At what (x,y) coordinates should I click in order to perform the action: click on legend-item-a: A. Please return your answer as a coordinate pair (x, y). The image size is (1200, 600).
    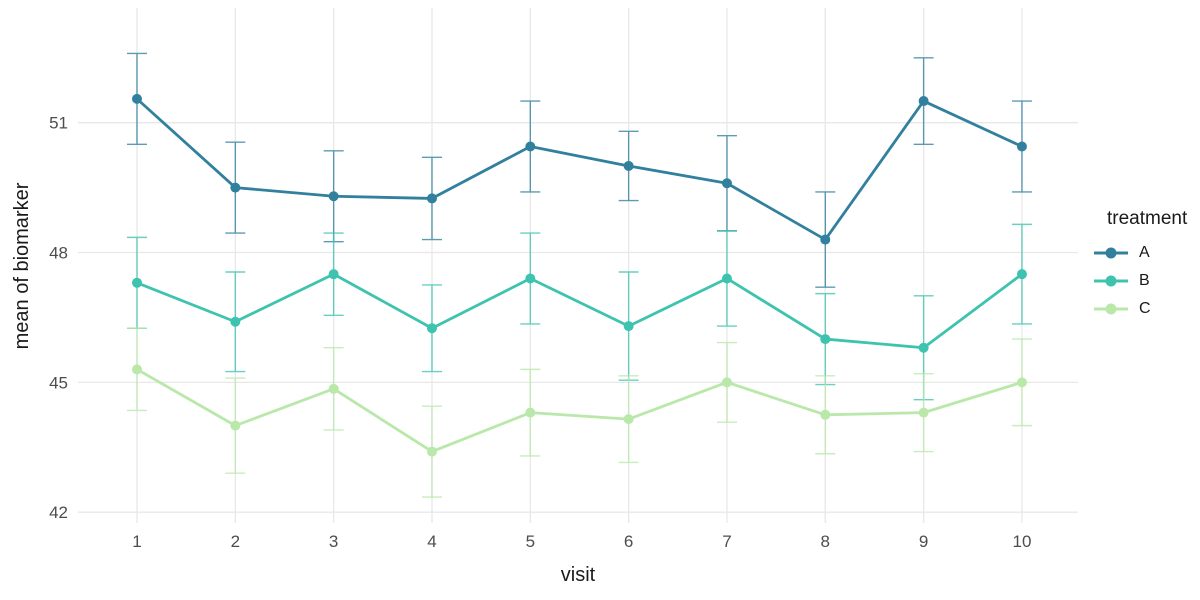
    Looking at the image, I should click on (1140, 253).